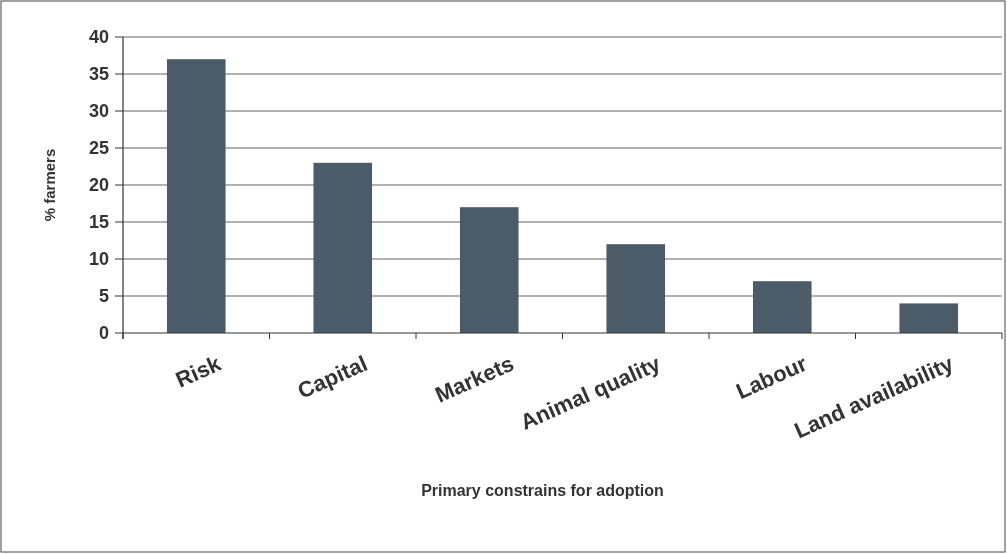 Image resolution: width=1007 pixels, height=554 pixels. Describe the element at coordinates (198, 371) in the screenshot. I see `x-tick-label: Risk` at that location.